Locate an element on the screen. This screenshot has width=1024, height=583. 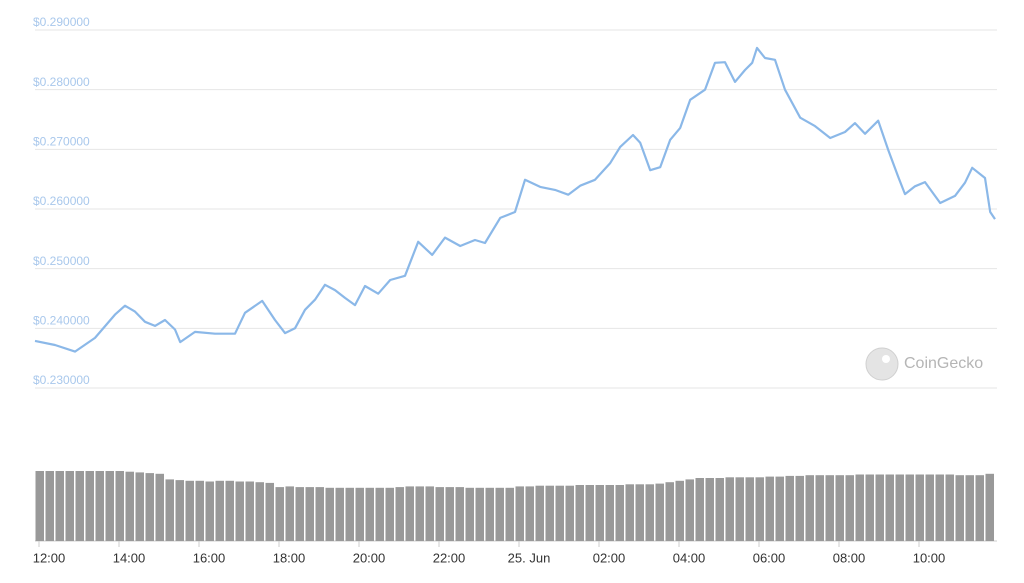
x-tick-label: 18:00 is located at coordinates (289, 557).